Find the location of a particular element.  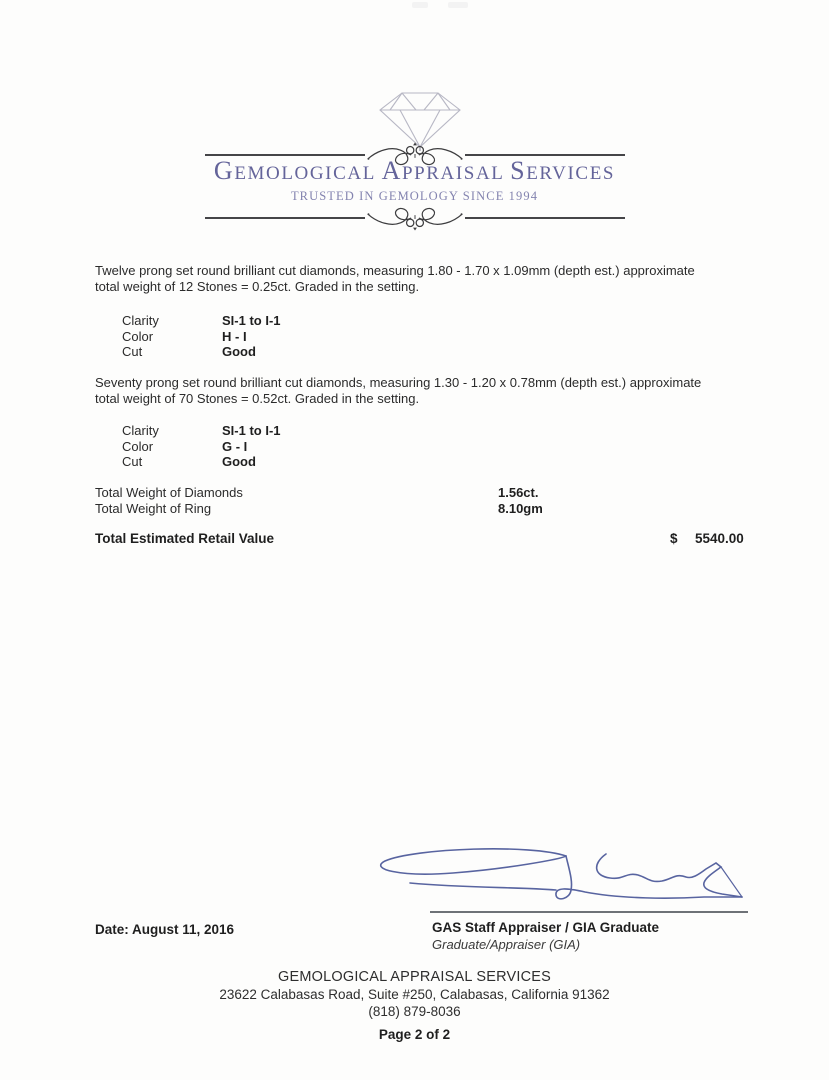

divider-ornament-bottom is located at coordinates (415, 218).